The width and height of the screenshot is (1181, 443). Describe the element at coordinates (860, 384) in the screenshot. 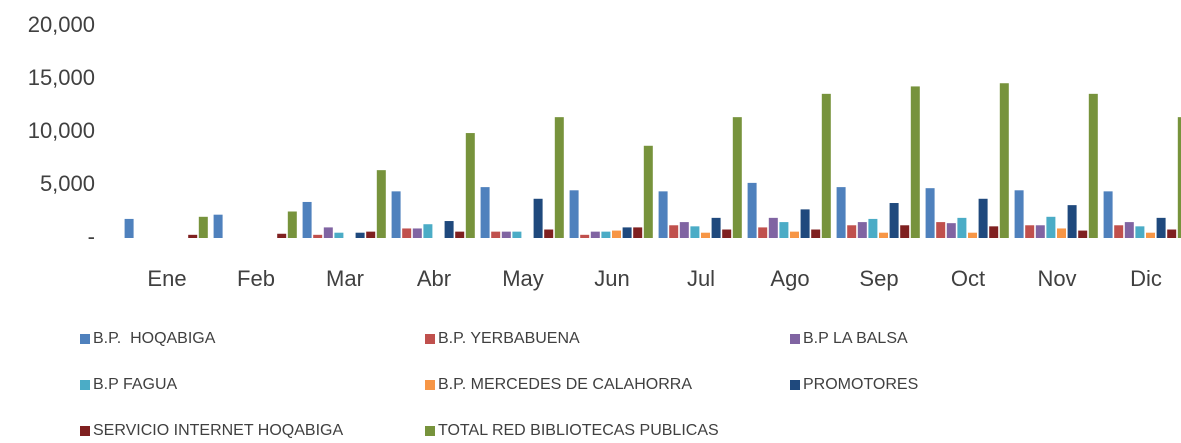

I see `legend-label: PROMOTORES` at that location.